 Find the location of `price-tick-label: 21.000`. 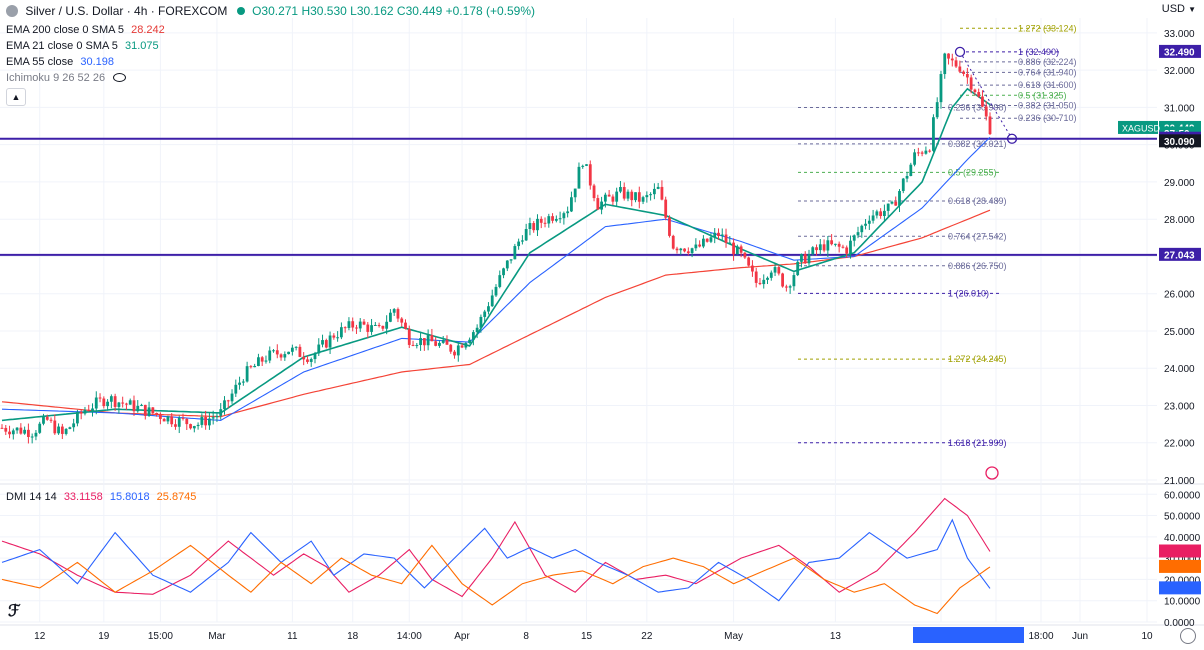

price-tick-label: 21.000 is located at coordinates (1179, 481).